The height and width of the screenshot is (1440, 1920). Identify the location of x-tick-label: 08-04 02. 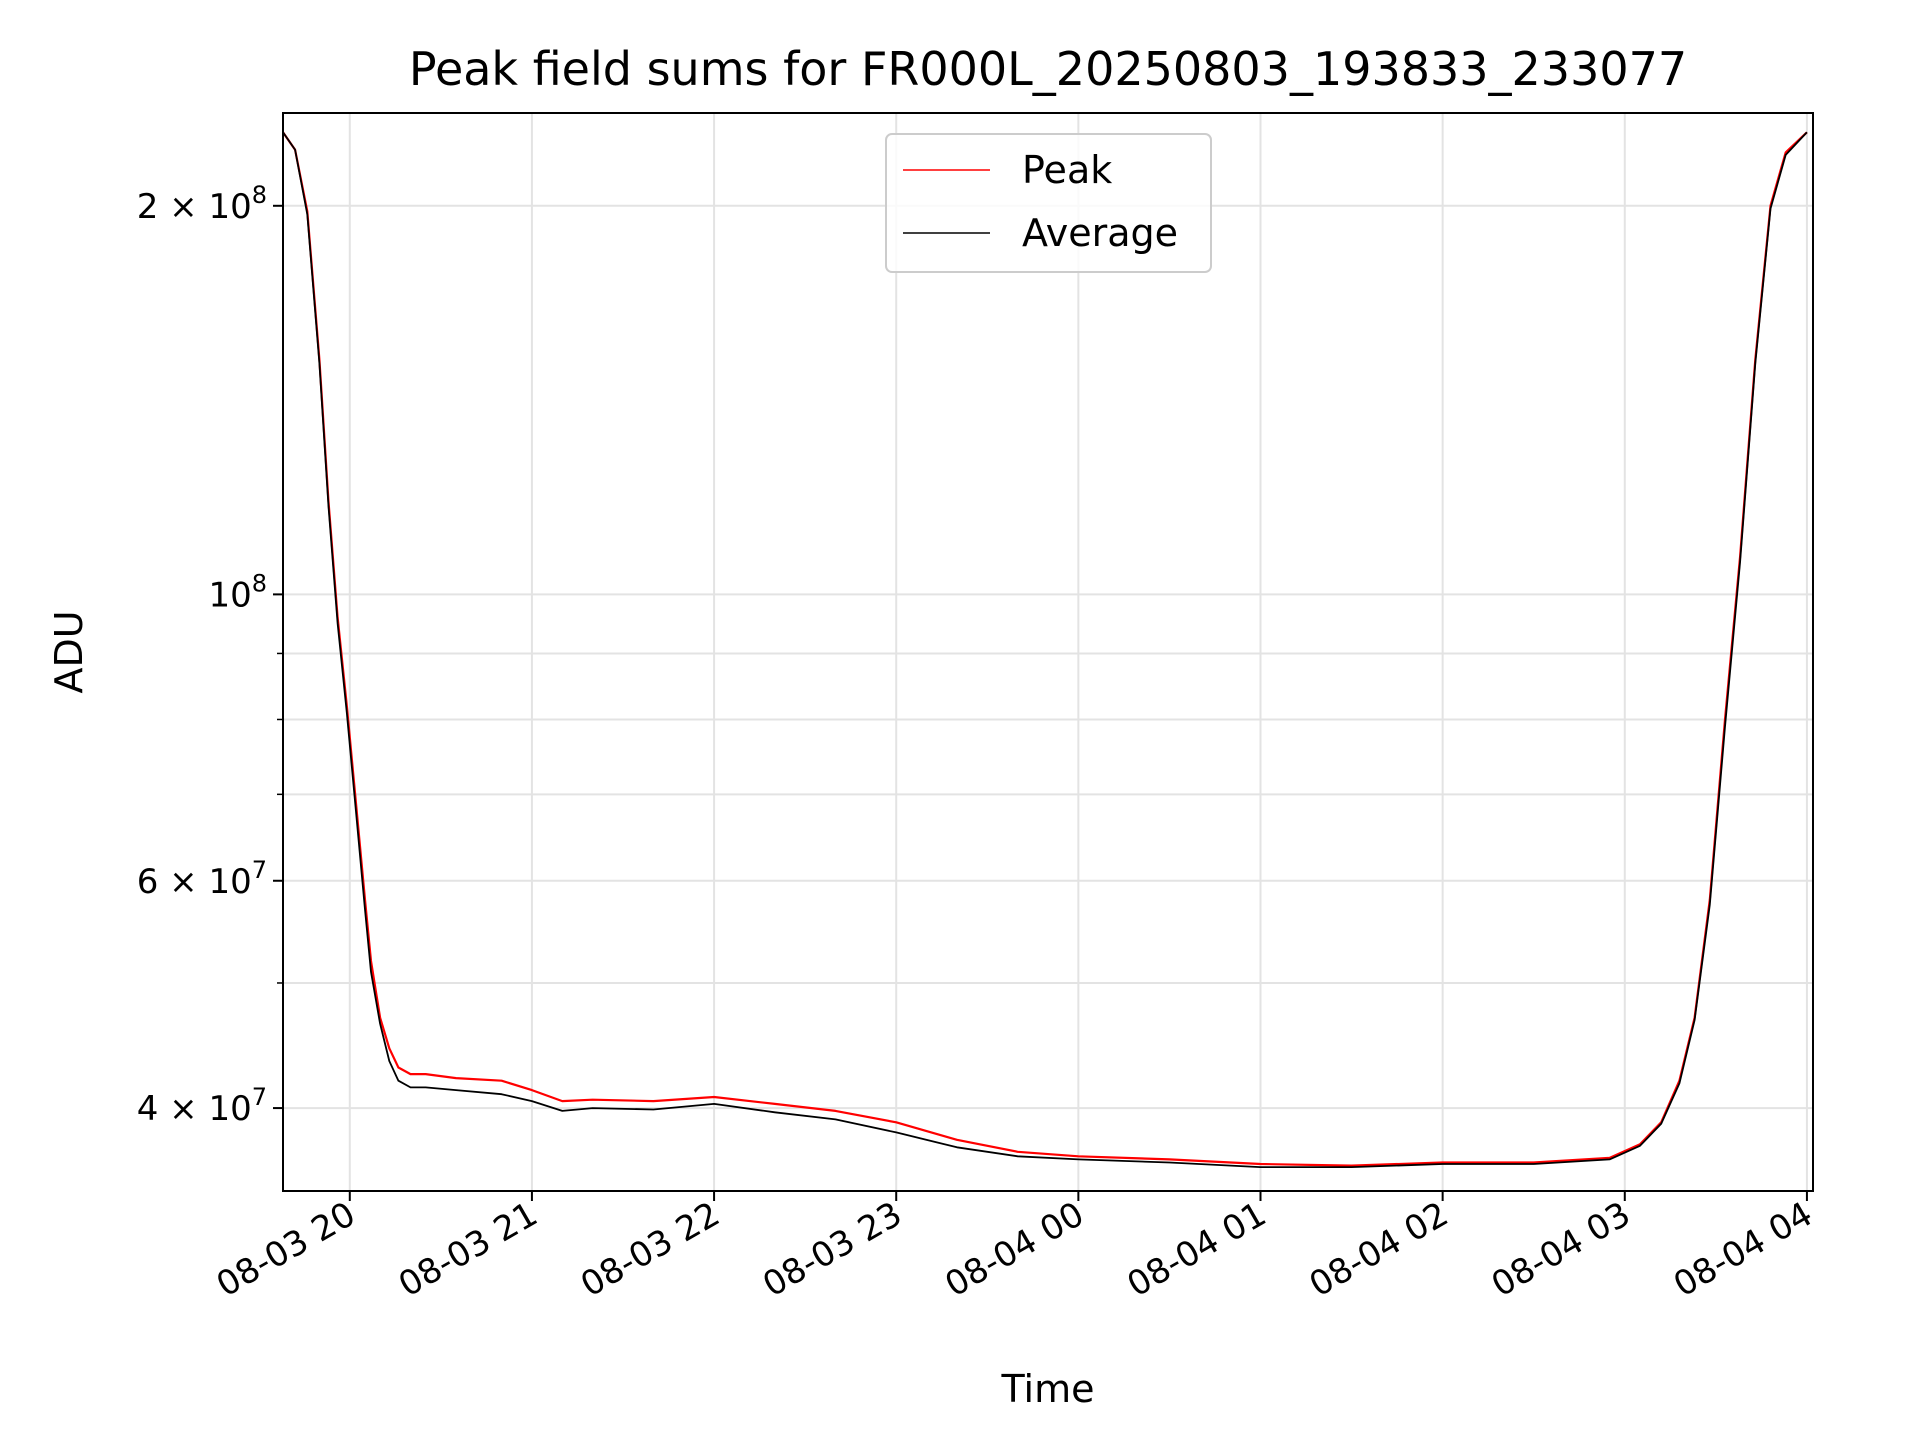
(1379, 1249).